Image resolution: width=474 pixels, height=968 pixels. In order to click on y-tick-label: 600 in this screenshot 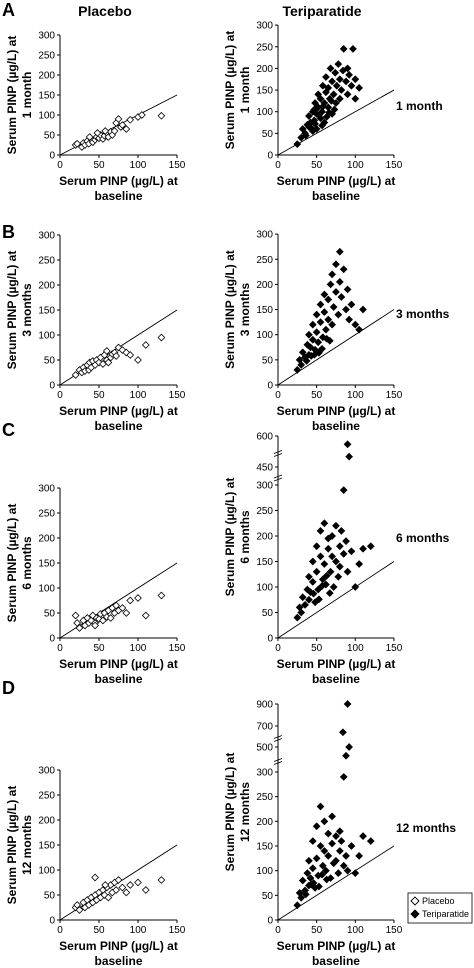, I will do `click(264, 437)`.